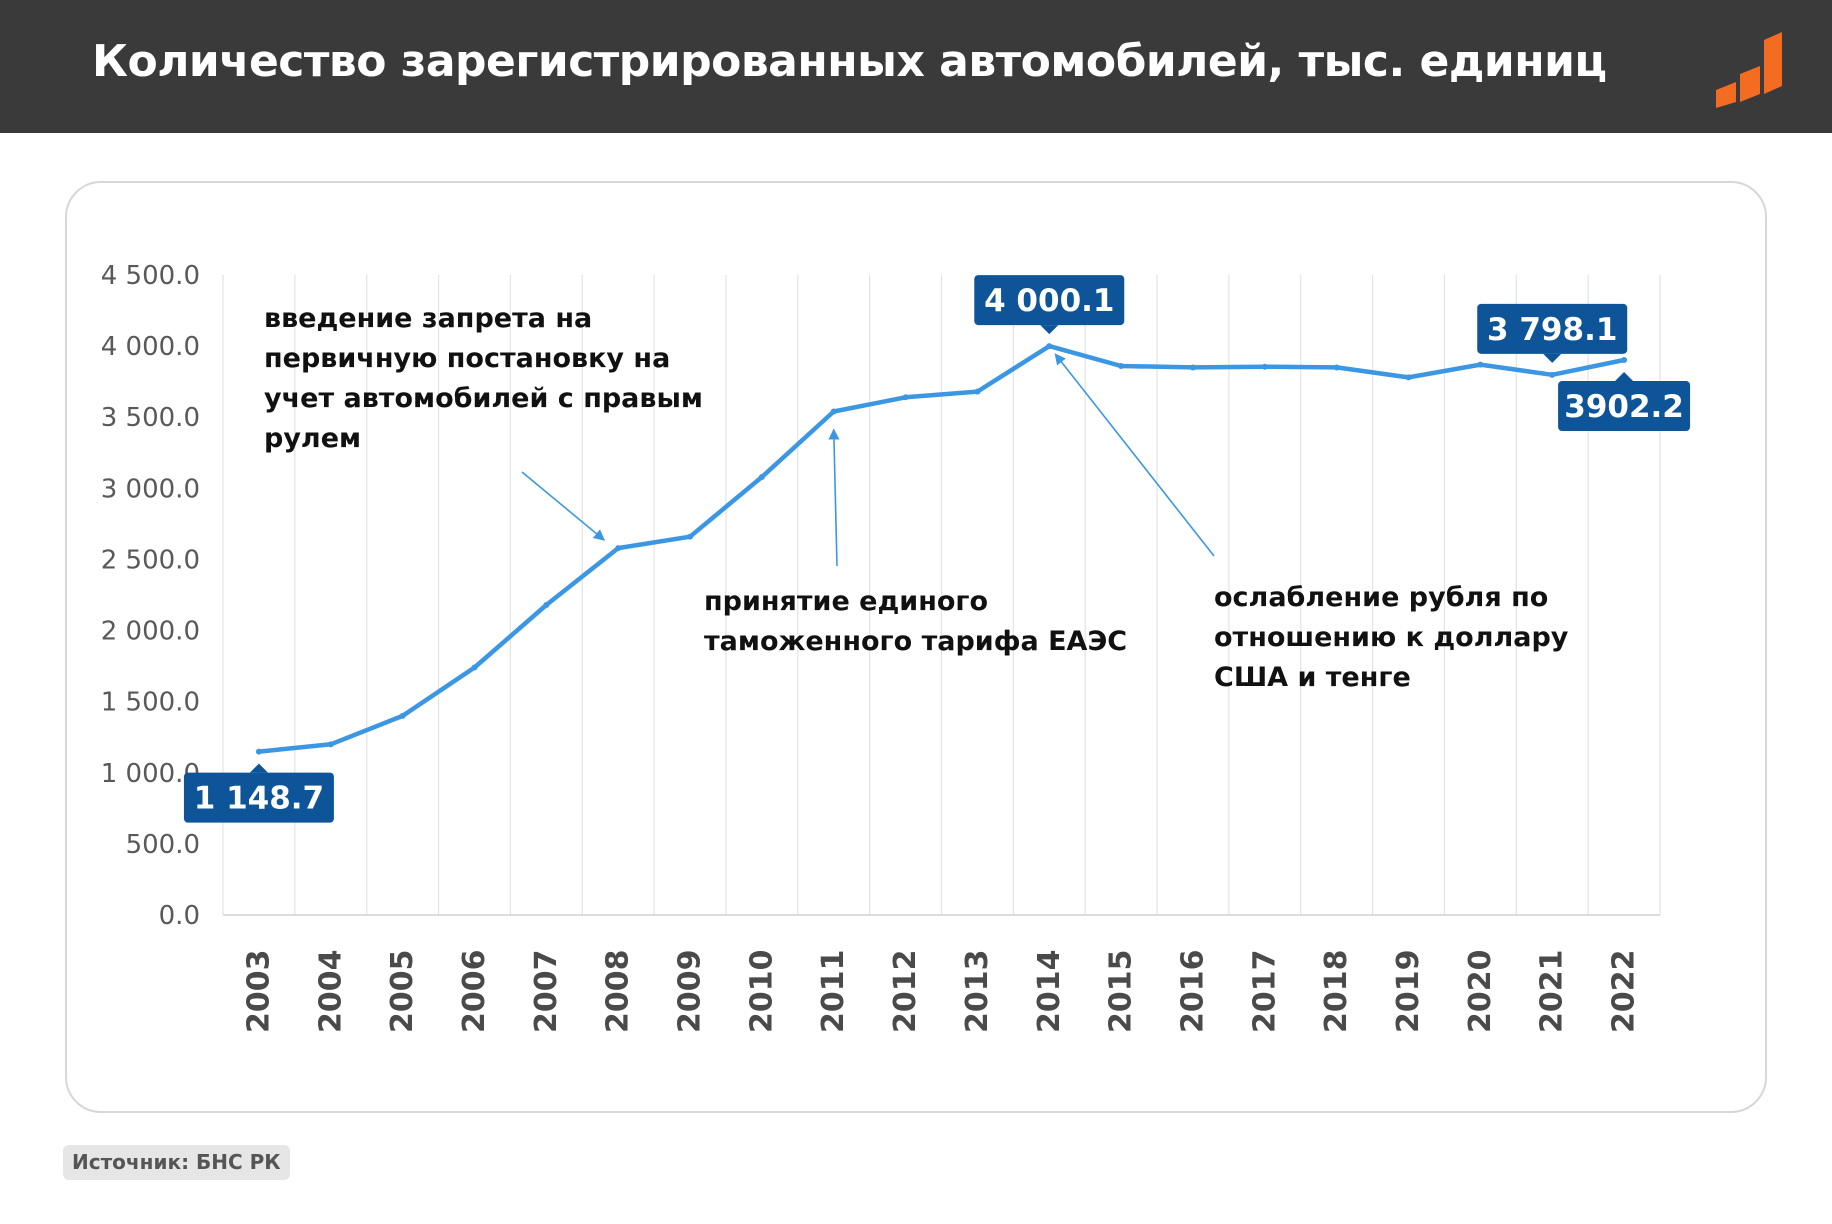  Describe the element at coordinates (150, 632) in the screenshot. I see `y-tick-label: 2 000.0` at that location.